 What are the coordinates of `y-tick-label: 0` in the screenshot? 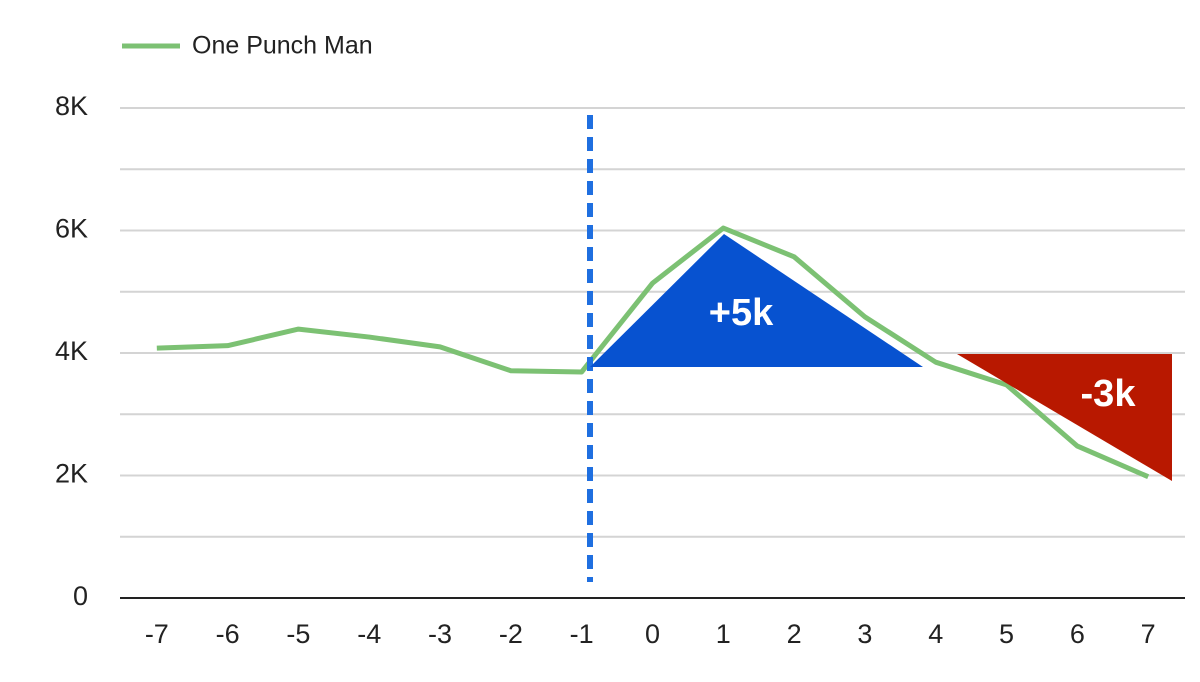 It's located at (80, 596).